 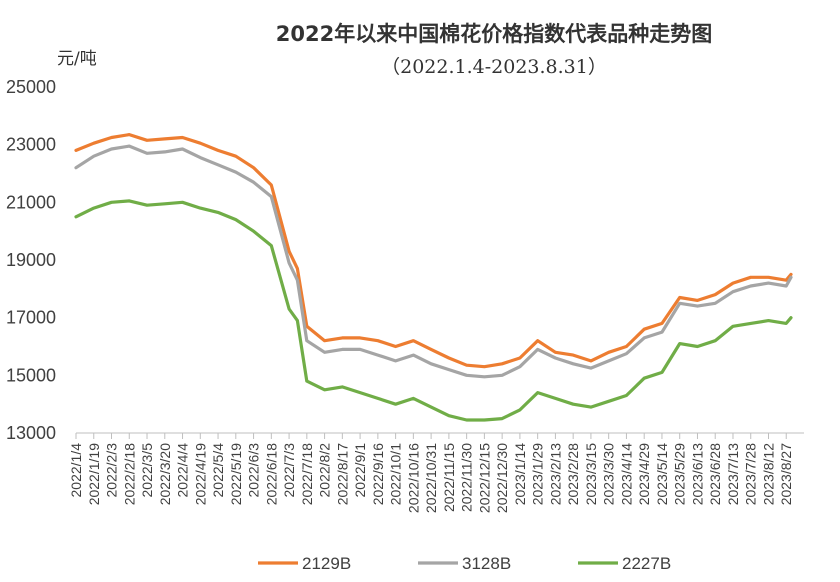 I want to click on x-tick-label: 2023/2/28, so click(x=573, y=474).